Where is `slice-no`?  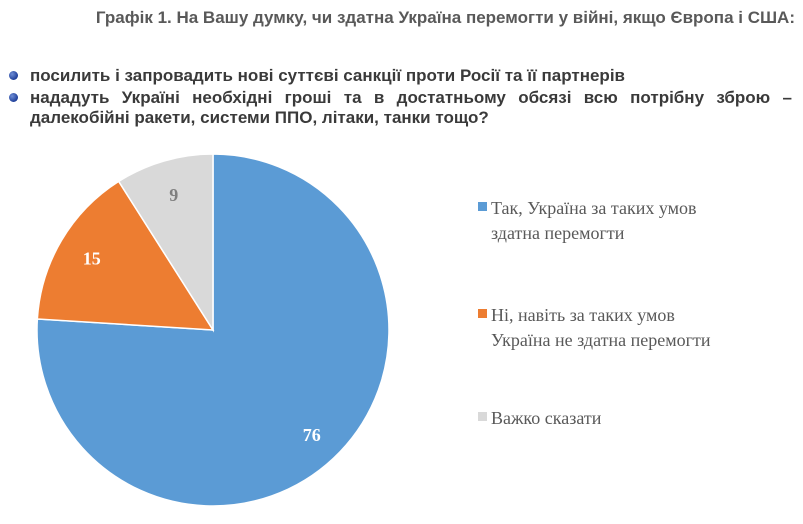 slice-no is located at coordinates (125, 255).